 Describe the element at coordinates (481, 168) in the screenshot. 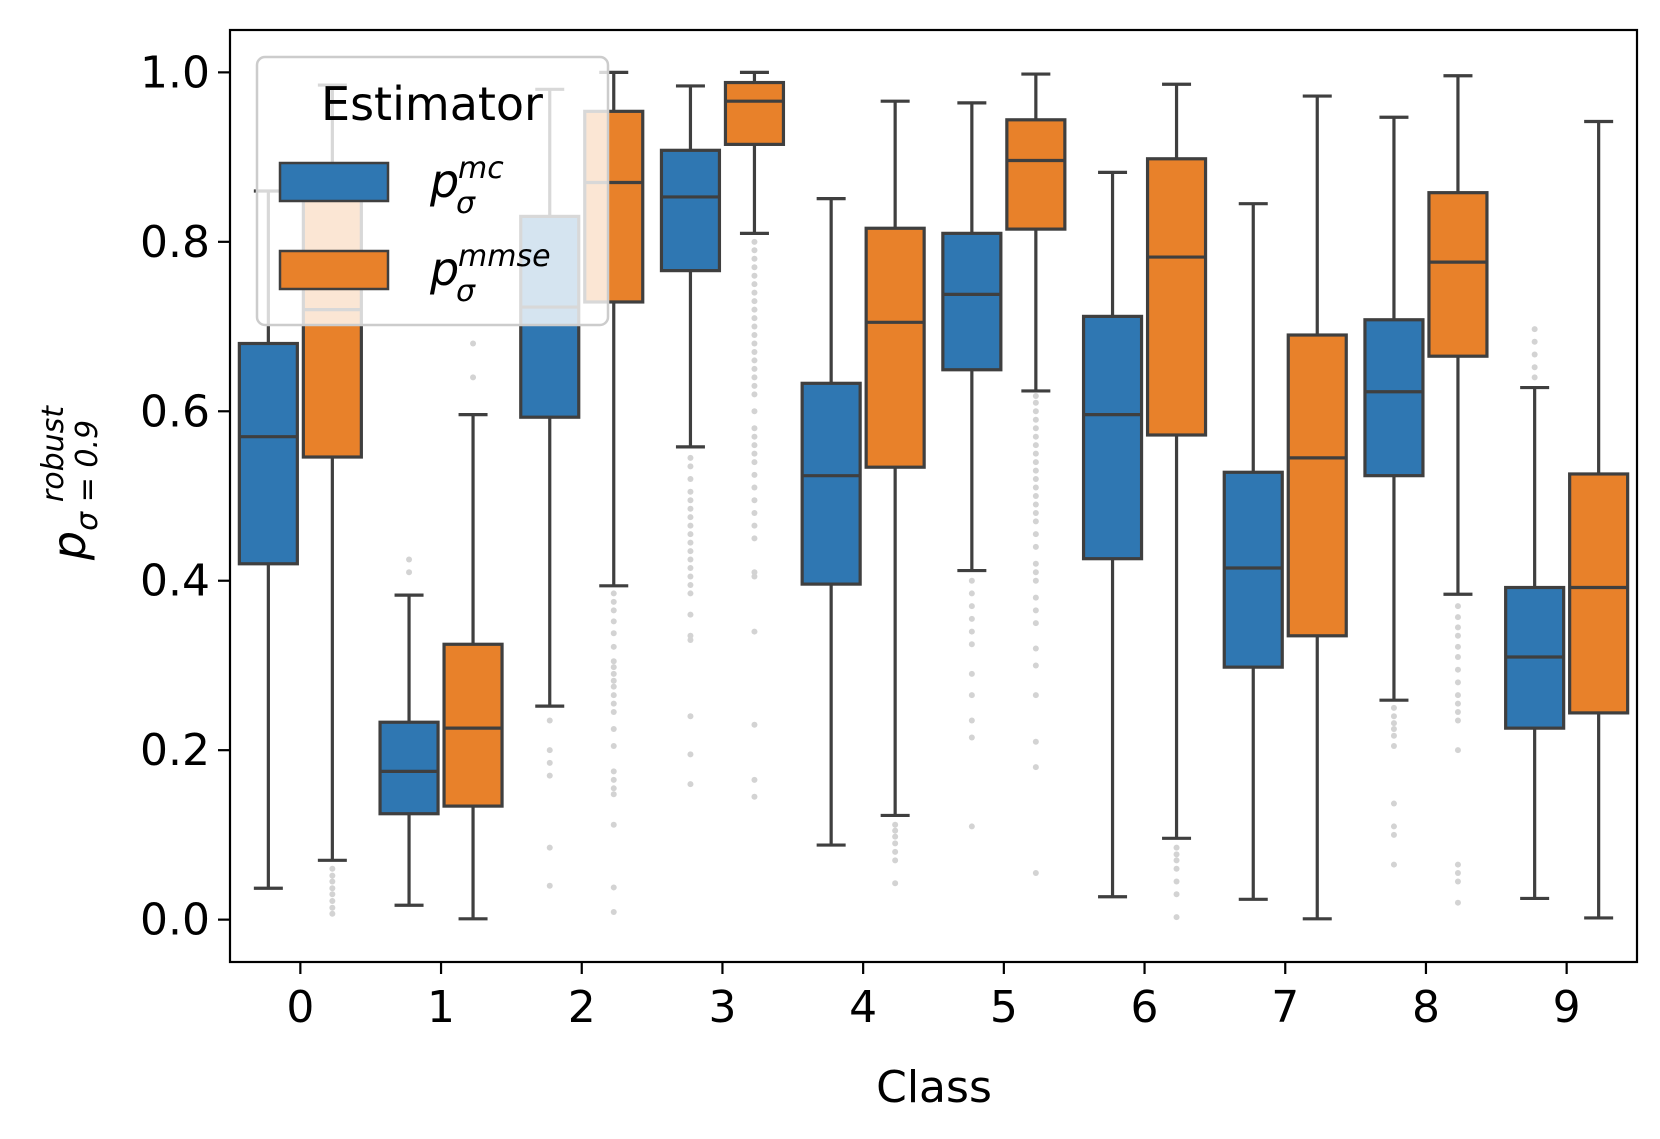

I see `legend-label-mc-sup: mc` at that location.